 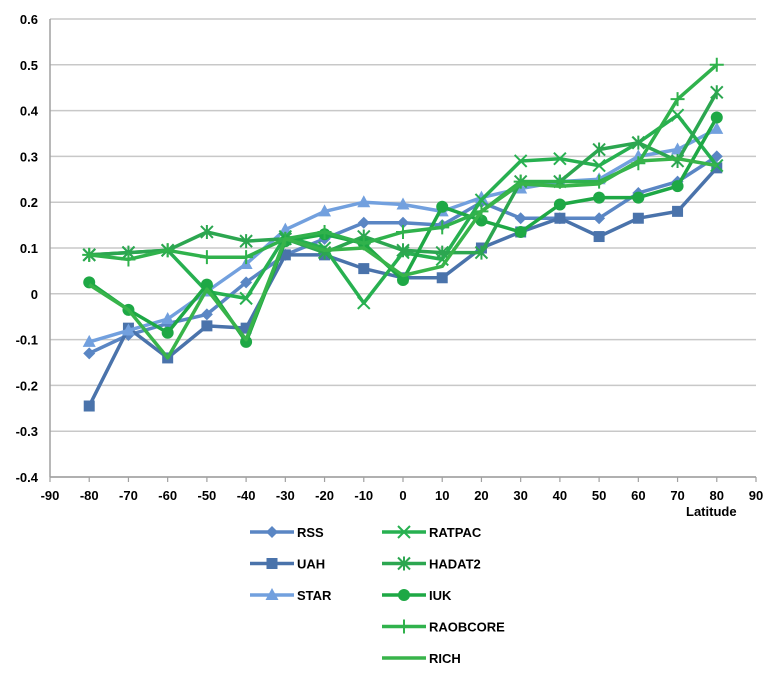 What do you see at coordinates (445, 658) in the screenshot?
I see `legend-label: RICH` at bounding box center [445, 658].